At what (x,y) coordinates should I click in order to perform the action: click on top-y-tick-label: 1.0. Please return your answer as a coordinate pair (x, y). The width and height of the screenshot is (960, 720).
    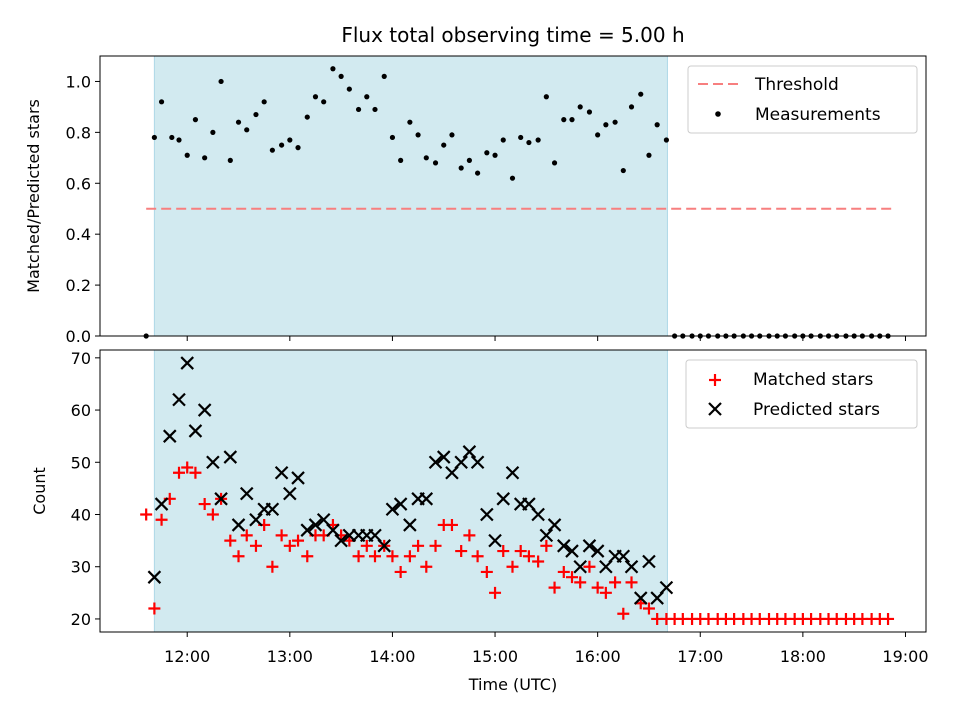
    Looking at the image, I should click on (78, 81).